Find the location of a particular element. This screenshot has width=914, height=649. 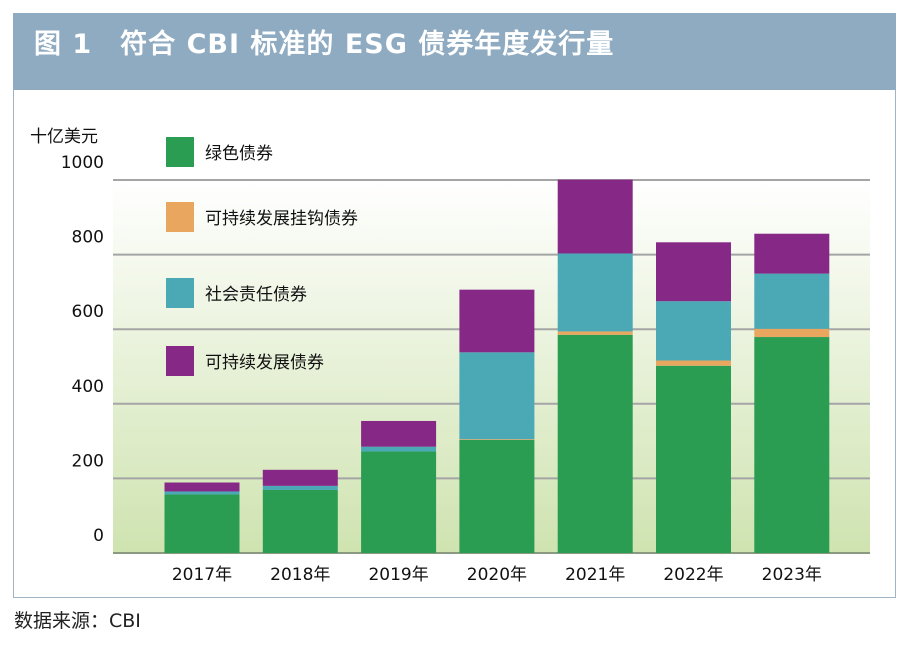

legend-label: 社会责任债券 is located at coordinates (256, 295).